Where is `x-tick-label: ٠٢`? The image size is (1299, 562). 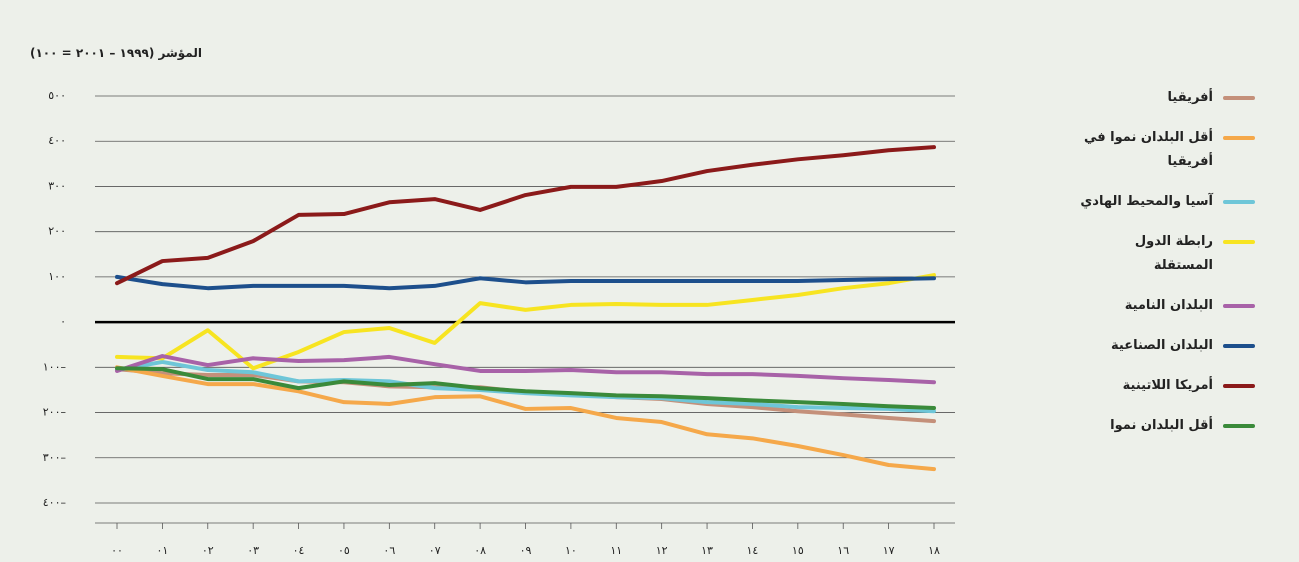
x-tick-label: ٠٢ is located at coordinates (208, 550).